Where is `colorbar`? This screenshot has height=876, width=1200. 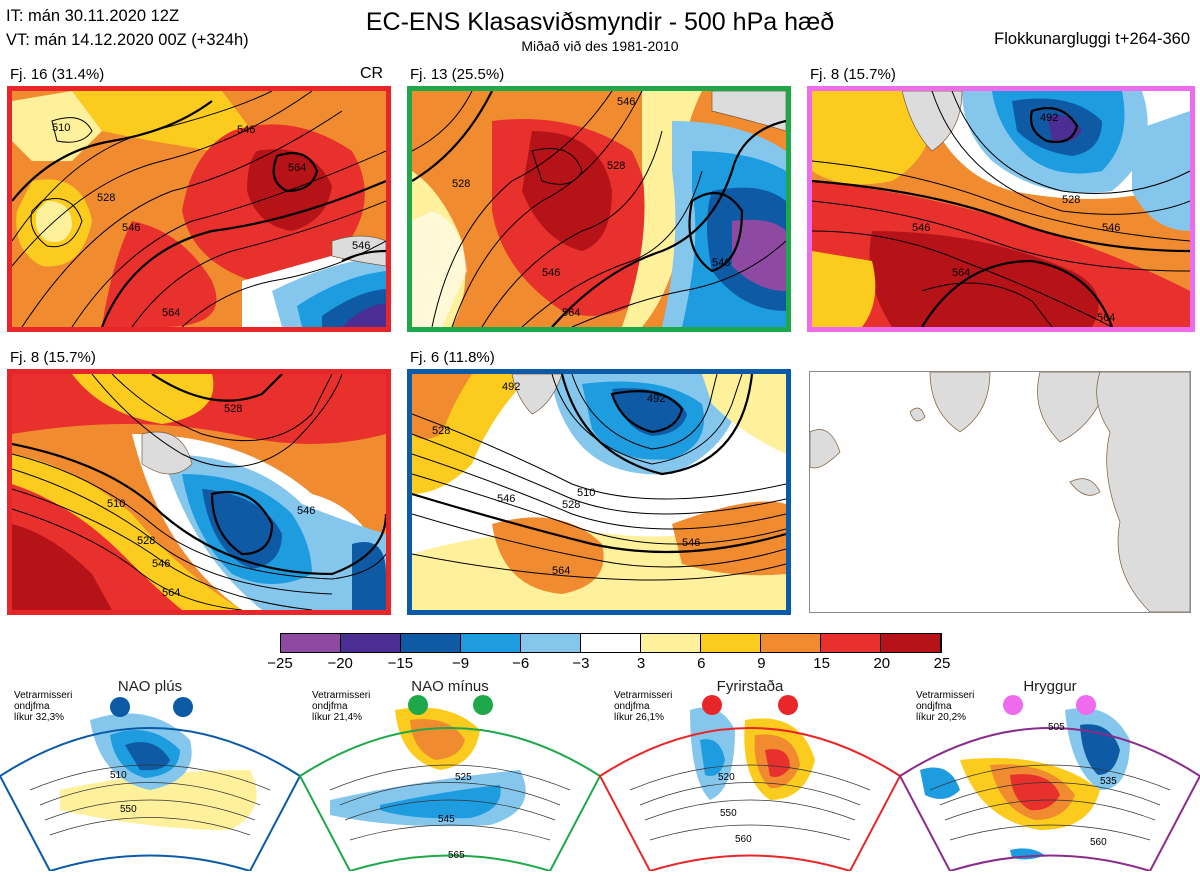
colorbar is located at coordinates (611, 643).